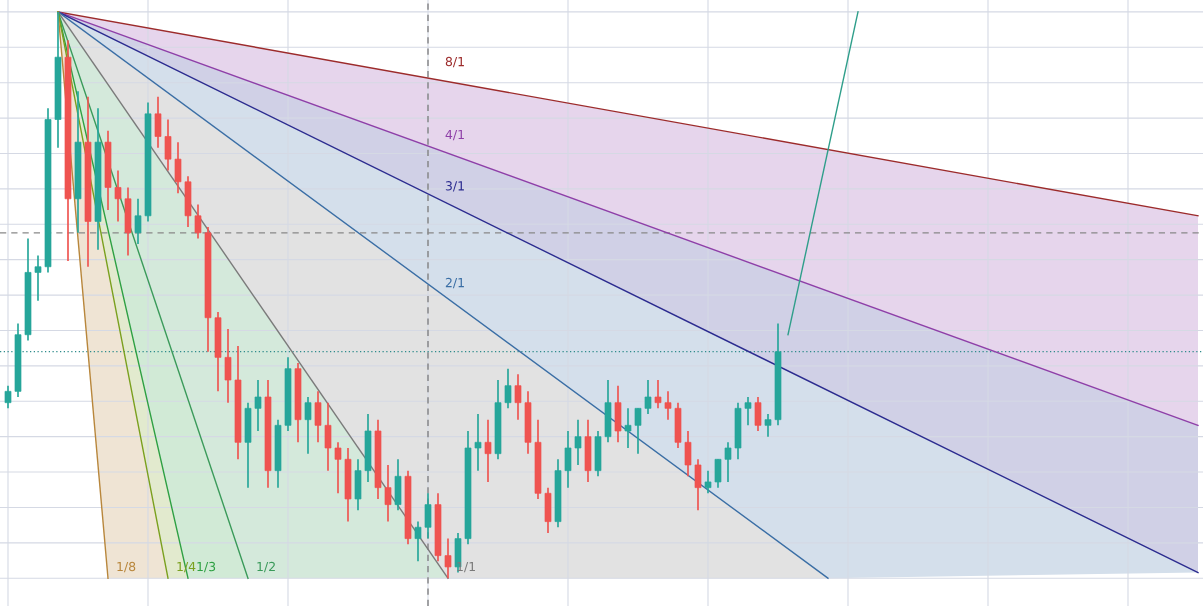 The image size is (1203, 606). What do you see at coordinates (454, 186) in the screenshot?
I see `series-label: 3/1` at bounding box center [454, 186].